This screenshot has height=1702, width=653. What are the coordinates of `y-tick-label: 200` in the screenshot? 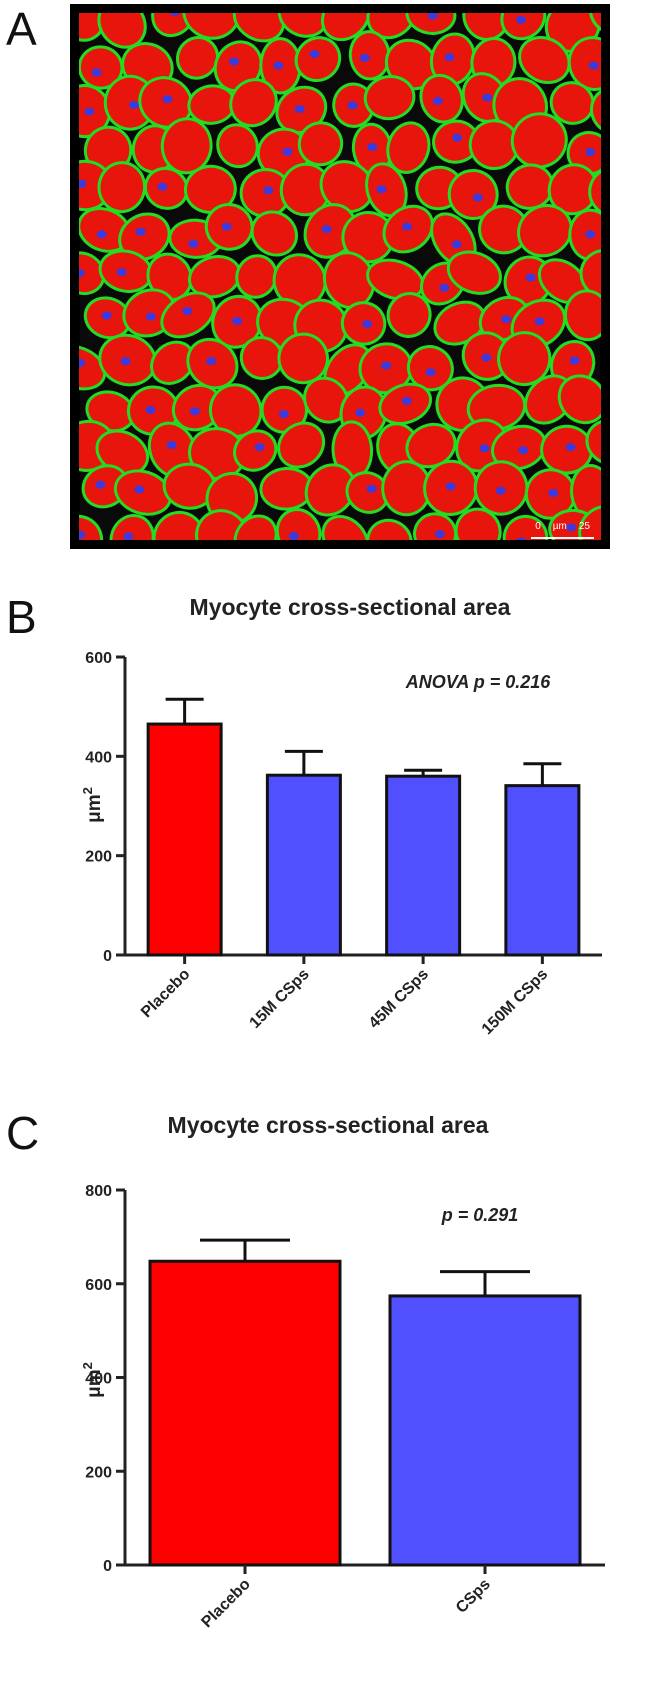 It's located at (98, 1472).